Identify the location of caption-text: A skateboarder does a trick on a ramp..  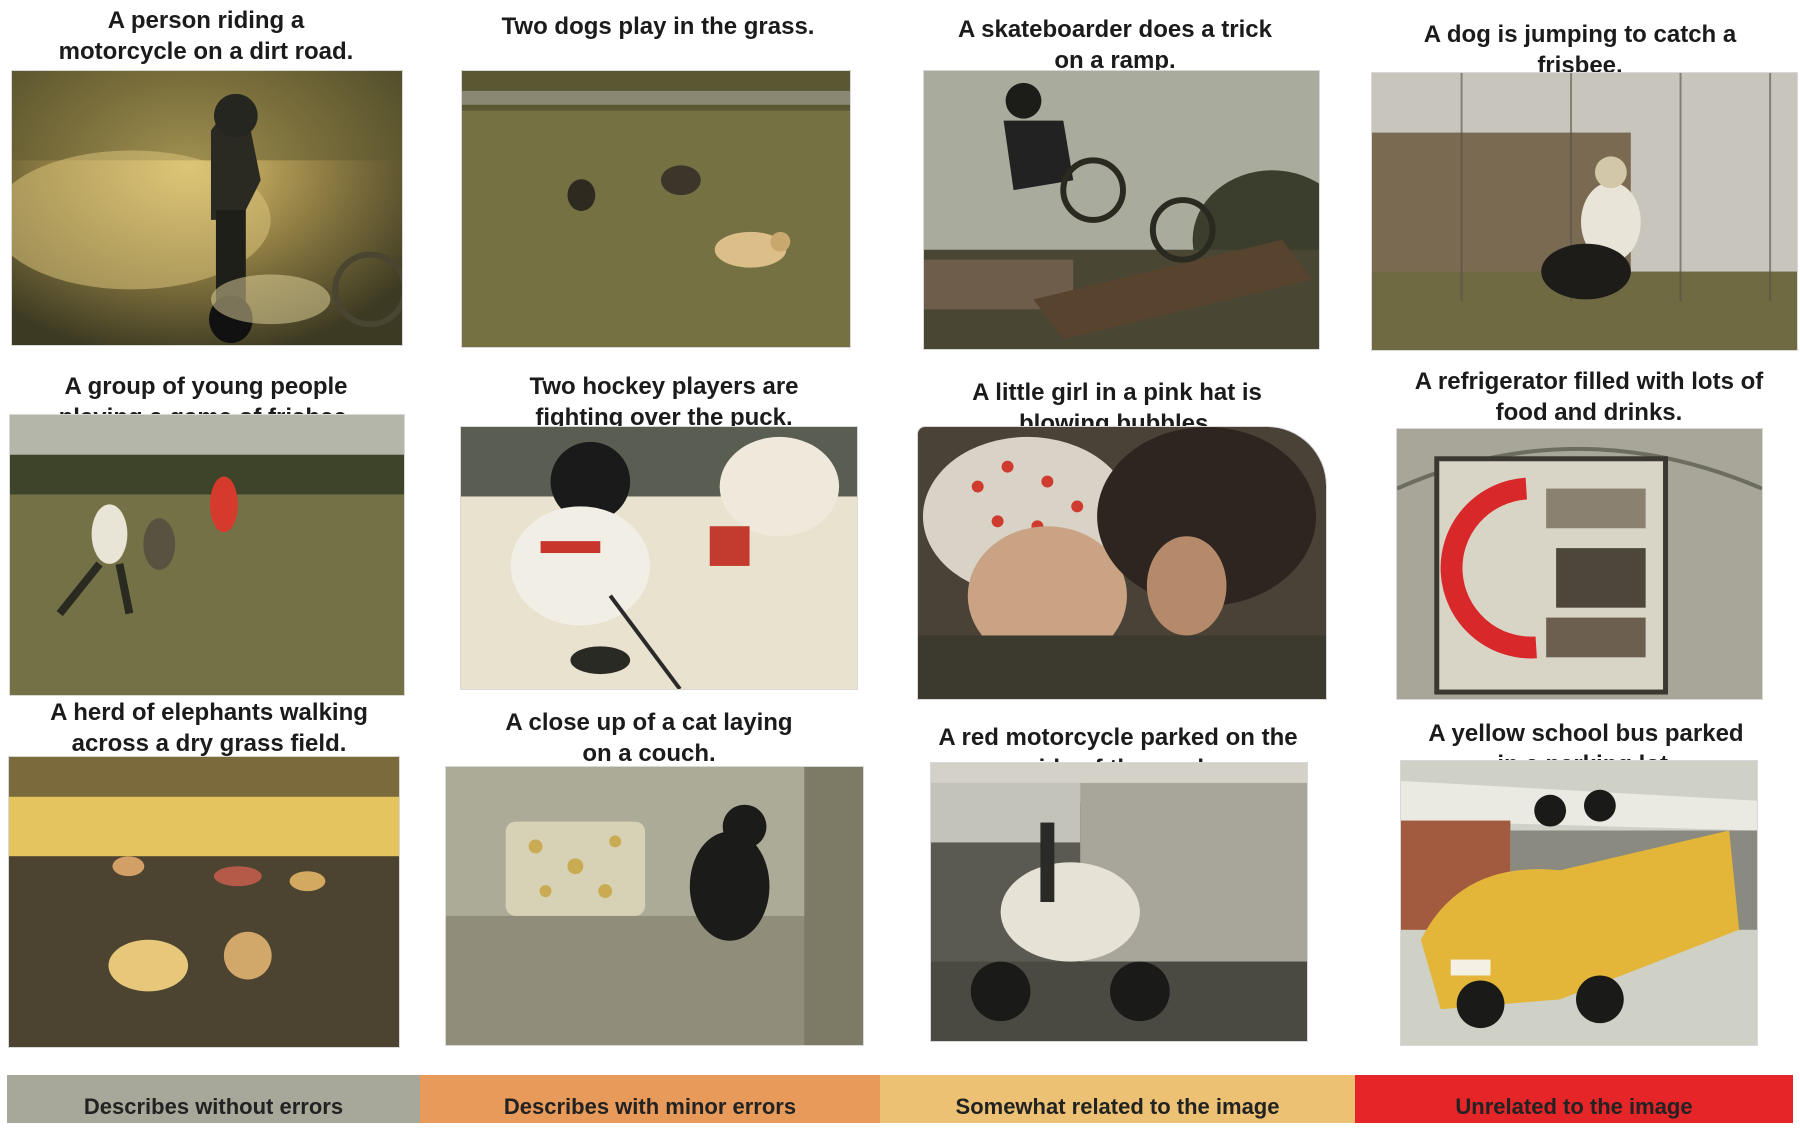
(1115, 45).